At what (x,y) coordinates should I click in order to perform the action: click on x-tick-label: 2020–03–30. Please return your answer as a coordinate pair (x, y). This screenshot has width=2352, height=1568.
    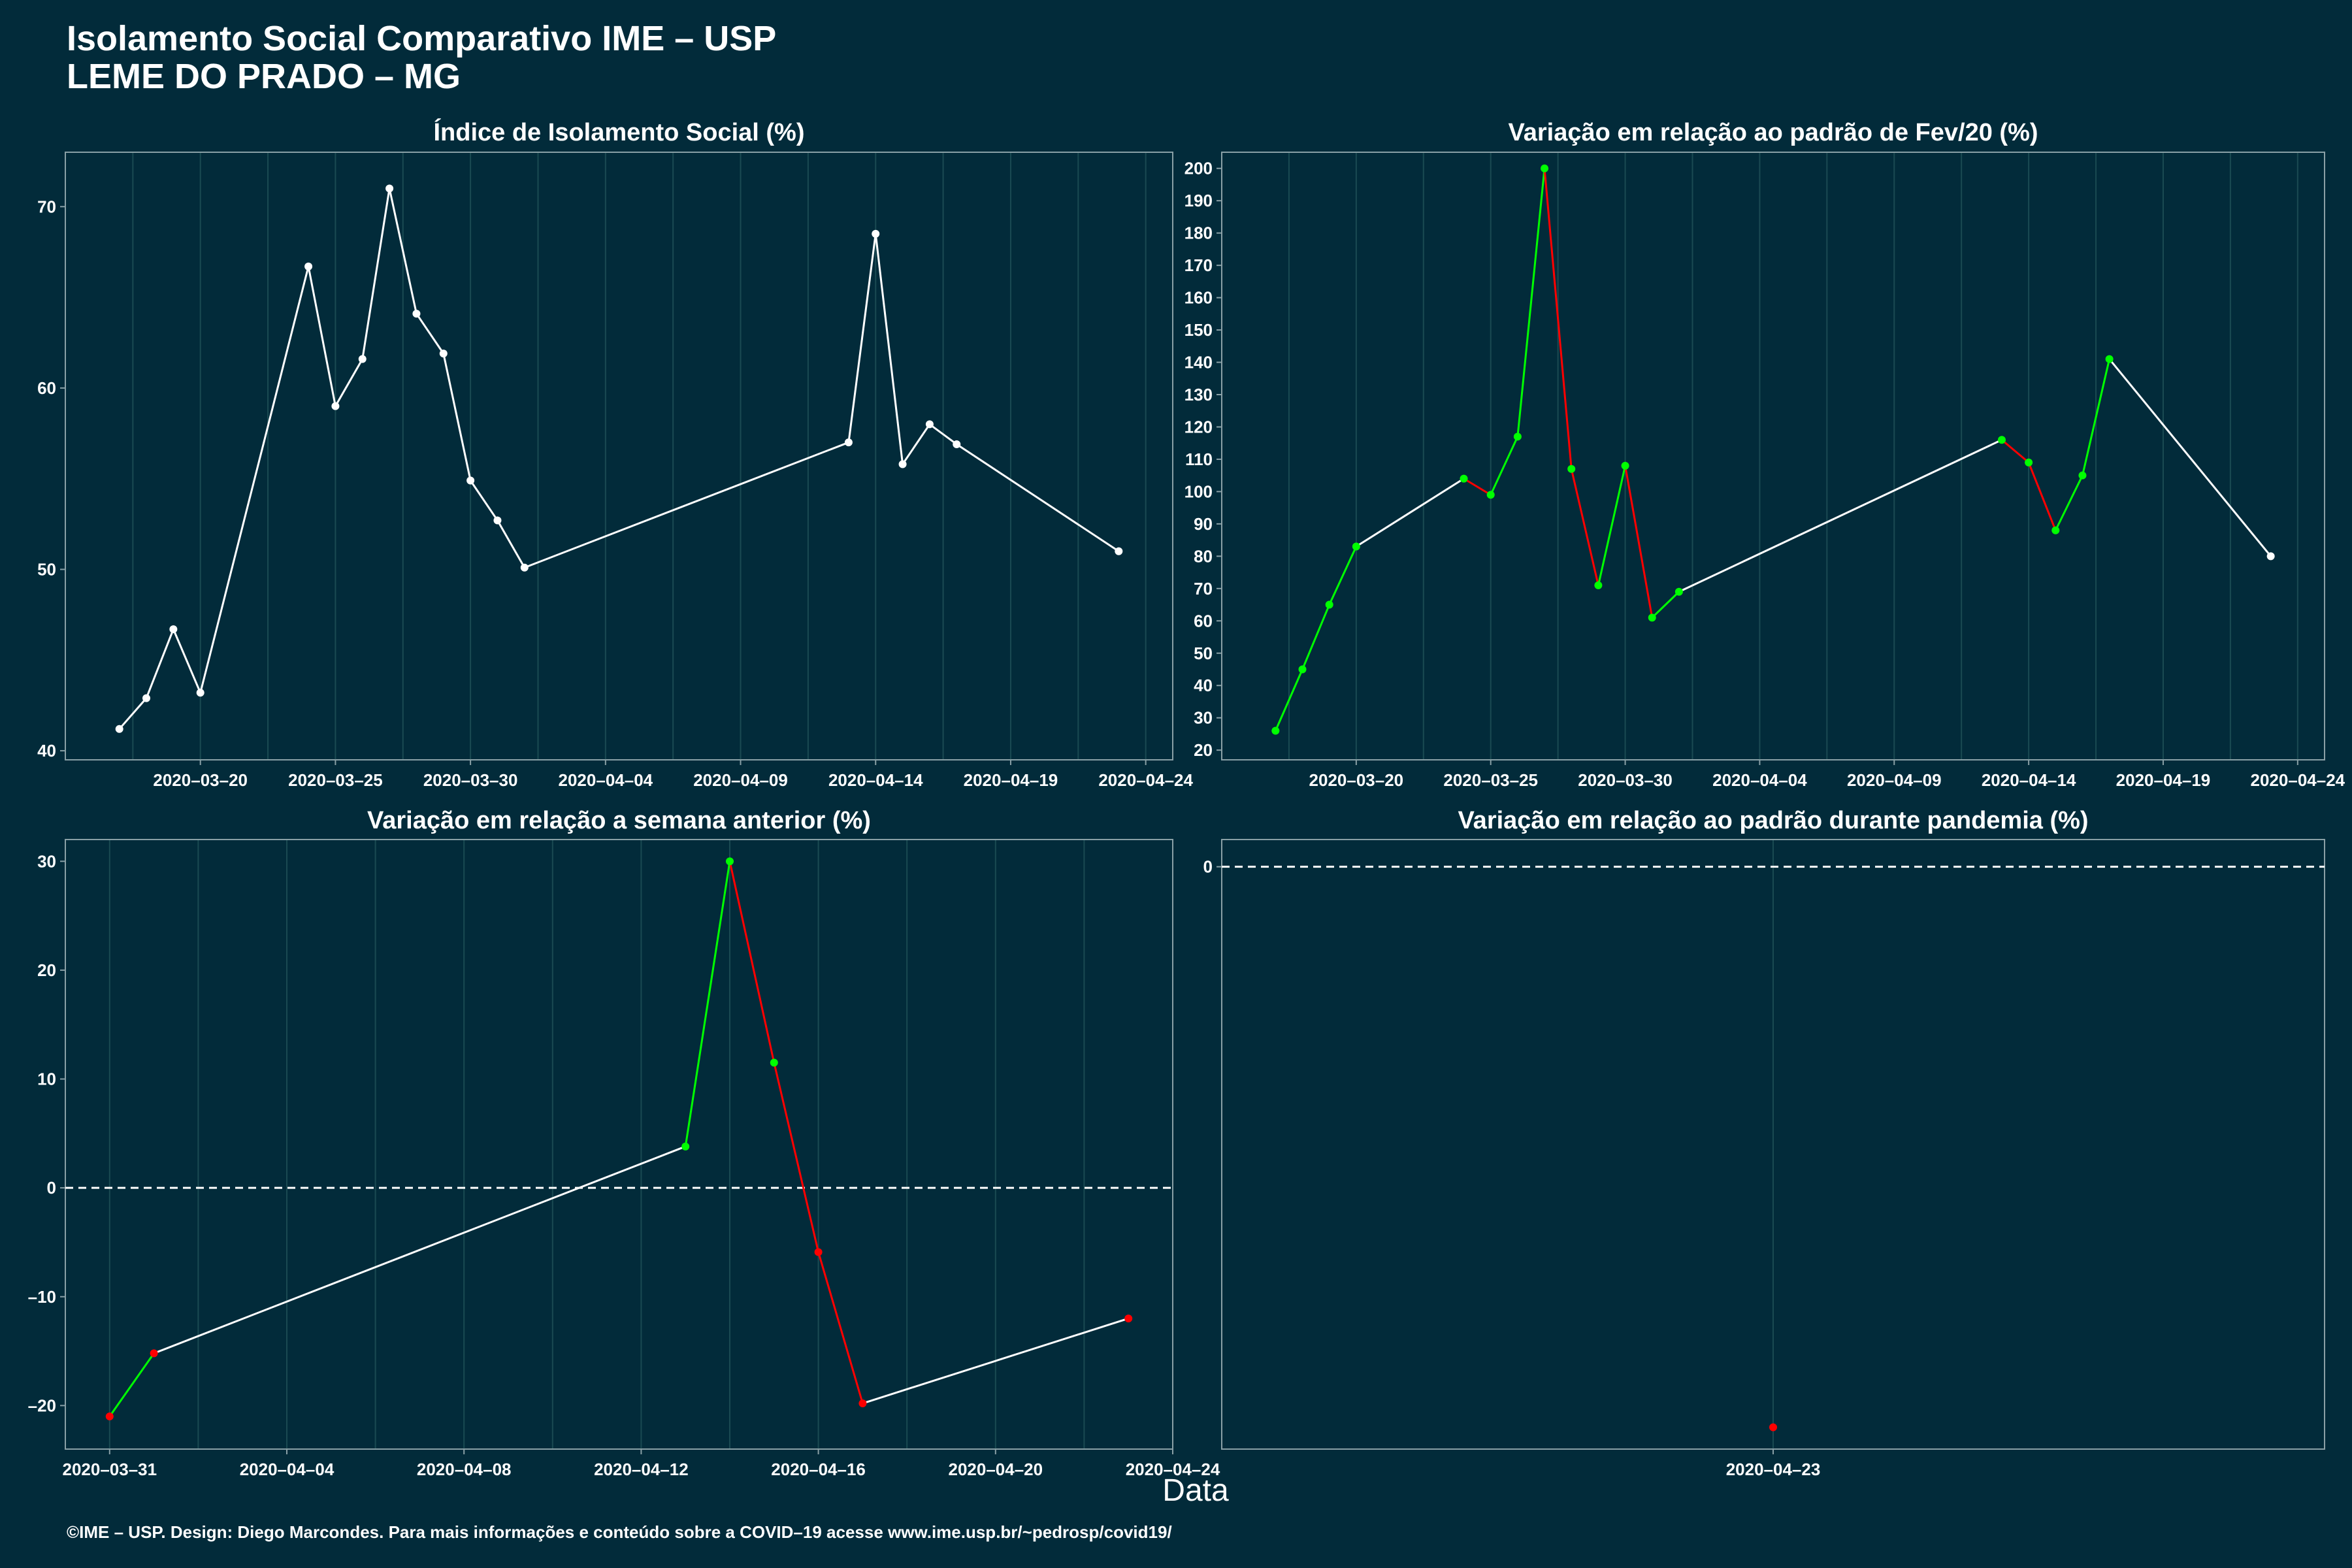
    Looking at the image, I should click on (470, 780).